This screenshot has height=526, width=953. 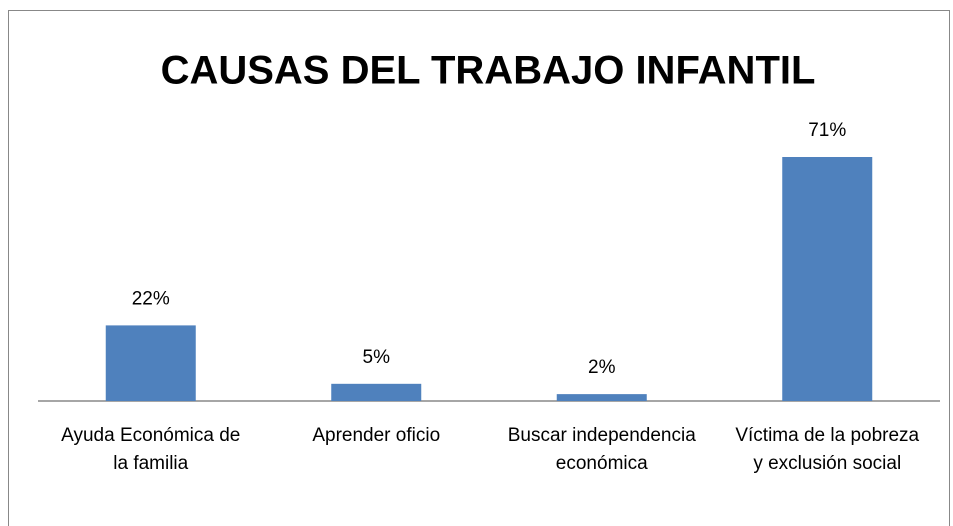 I want to click on x-tick-label-box: Aprender oficio, so click(x=376, y=435).